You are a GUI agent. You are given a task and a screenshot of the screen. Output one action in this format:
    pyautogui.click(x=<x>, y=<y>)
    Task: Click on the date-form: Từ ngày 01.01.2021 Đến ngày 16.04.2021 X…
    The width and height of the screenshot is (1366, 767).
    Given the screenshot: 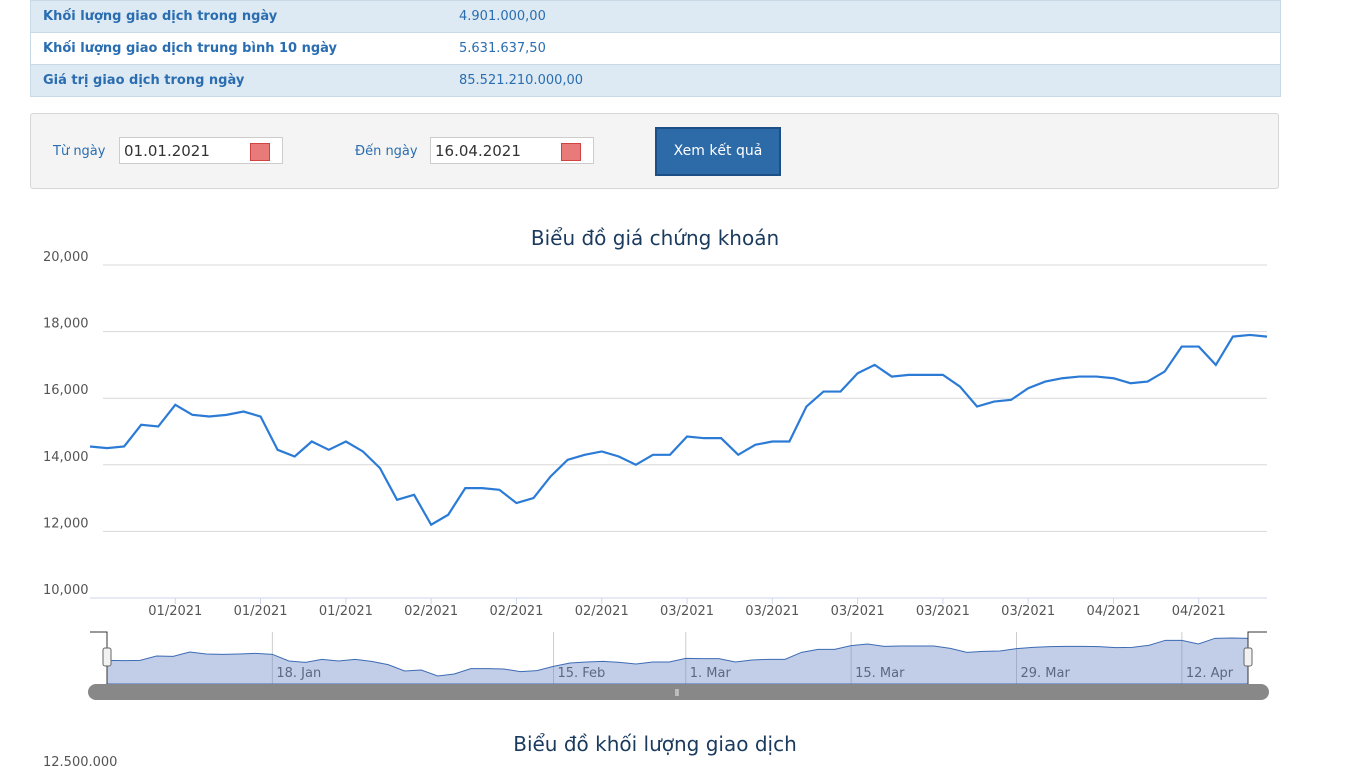 What is the action you would take?
    pyautogui.click(x=654, y=151)
    